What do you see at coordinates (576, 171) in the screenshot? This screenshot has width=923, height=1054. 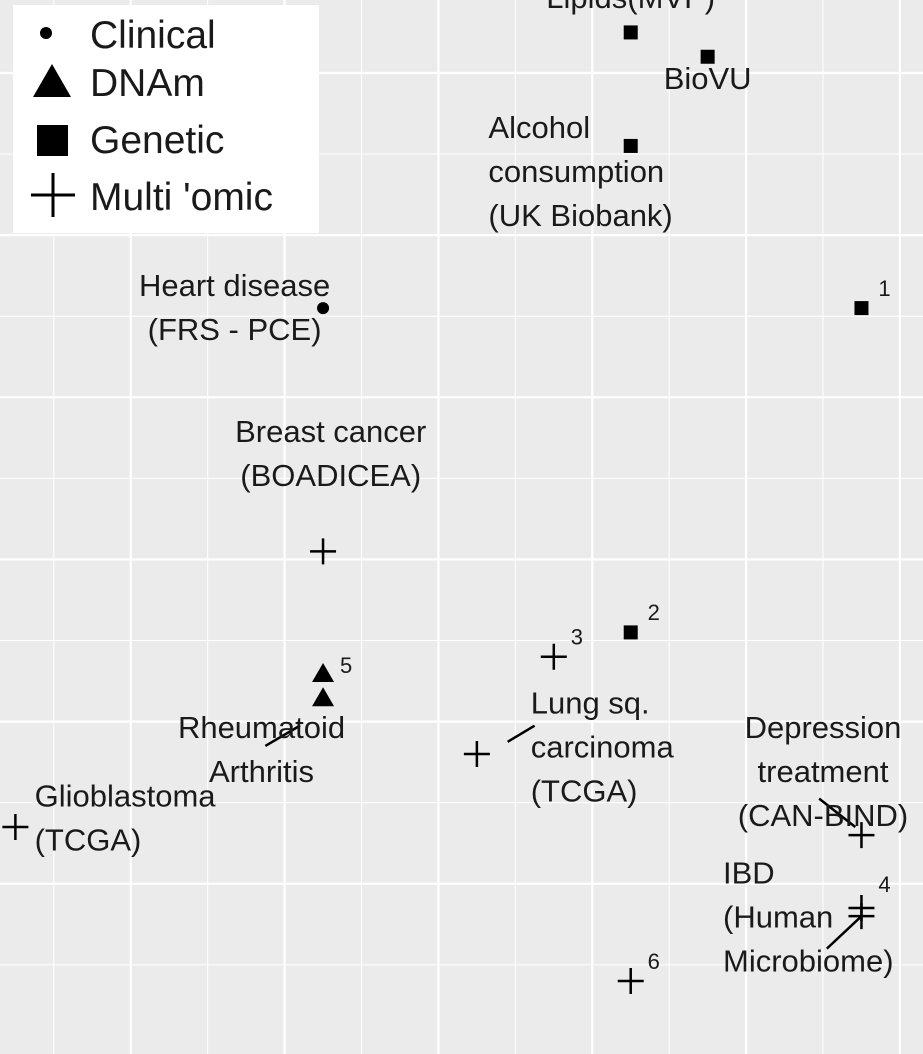 I see `point-label-line: consumption` at bounding box center [576, 171].